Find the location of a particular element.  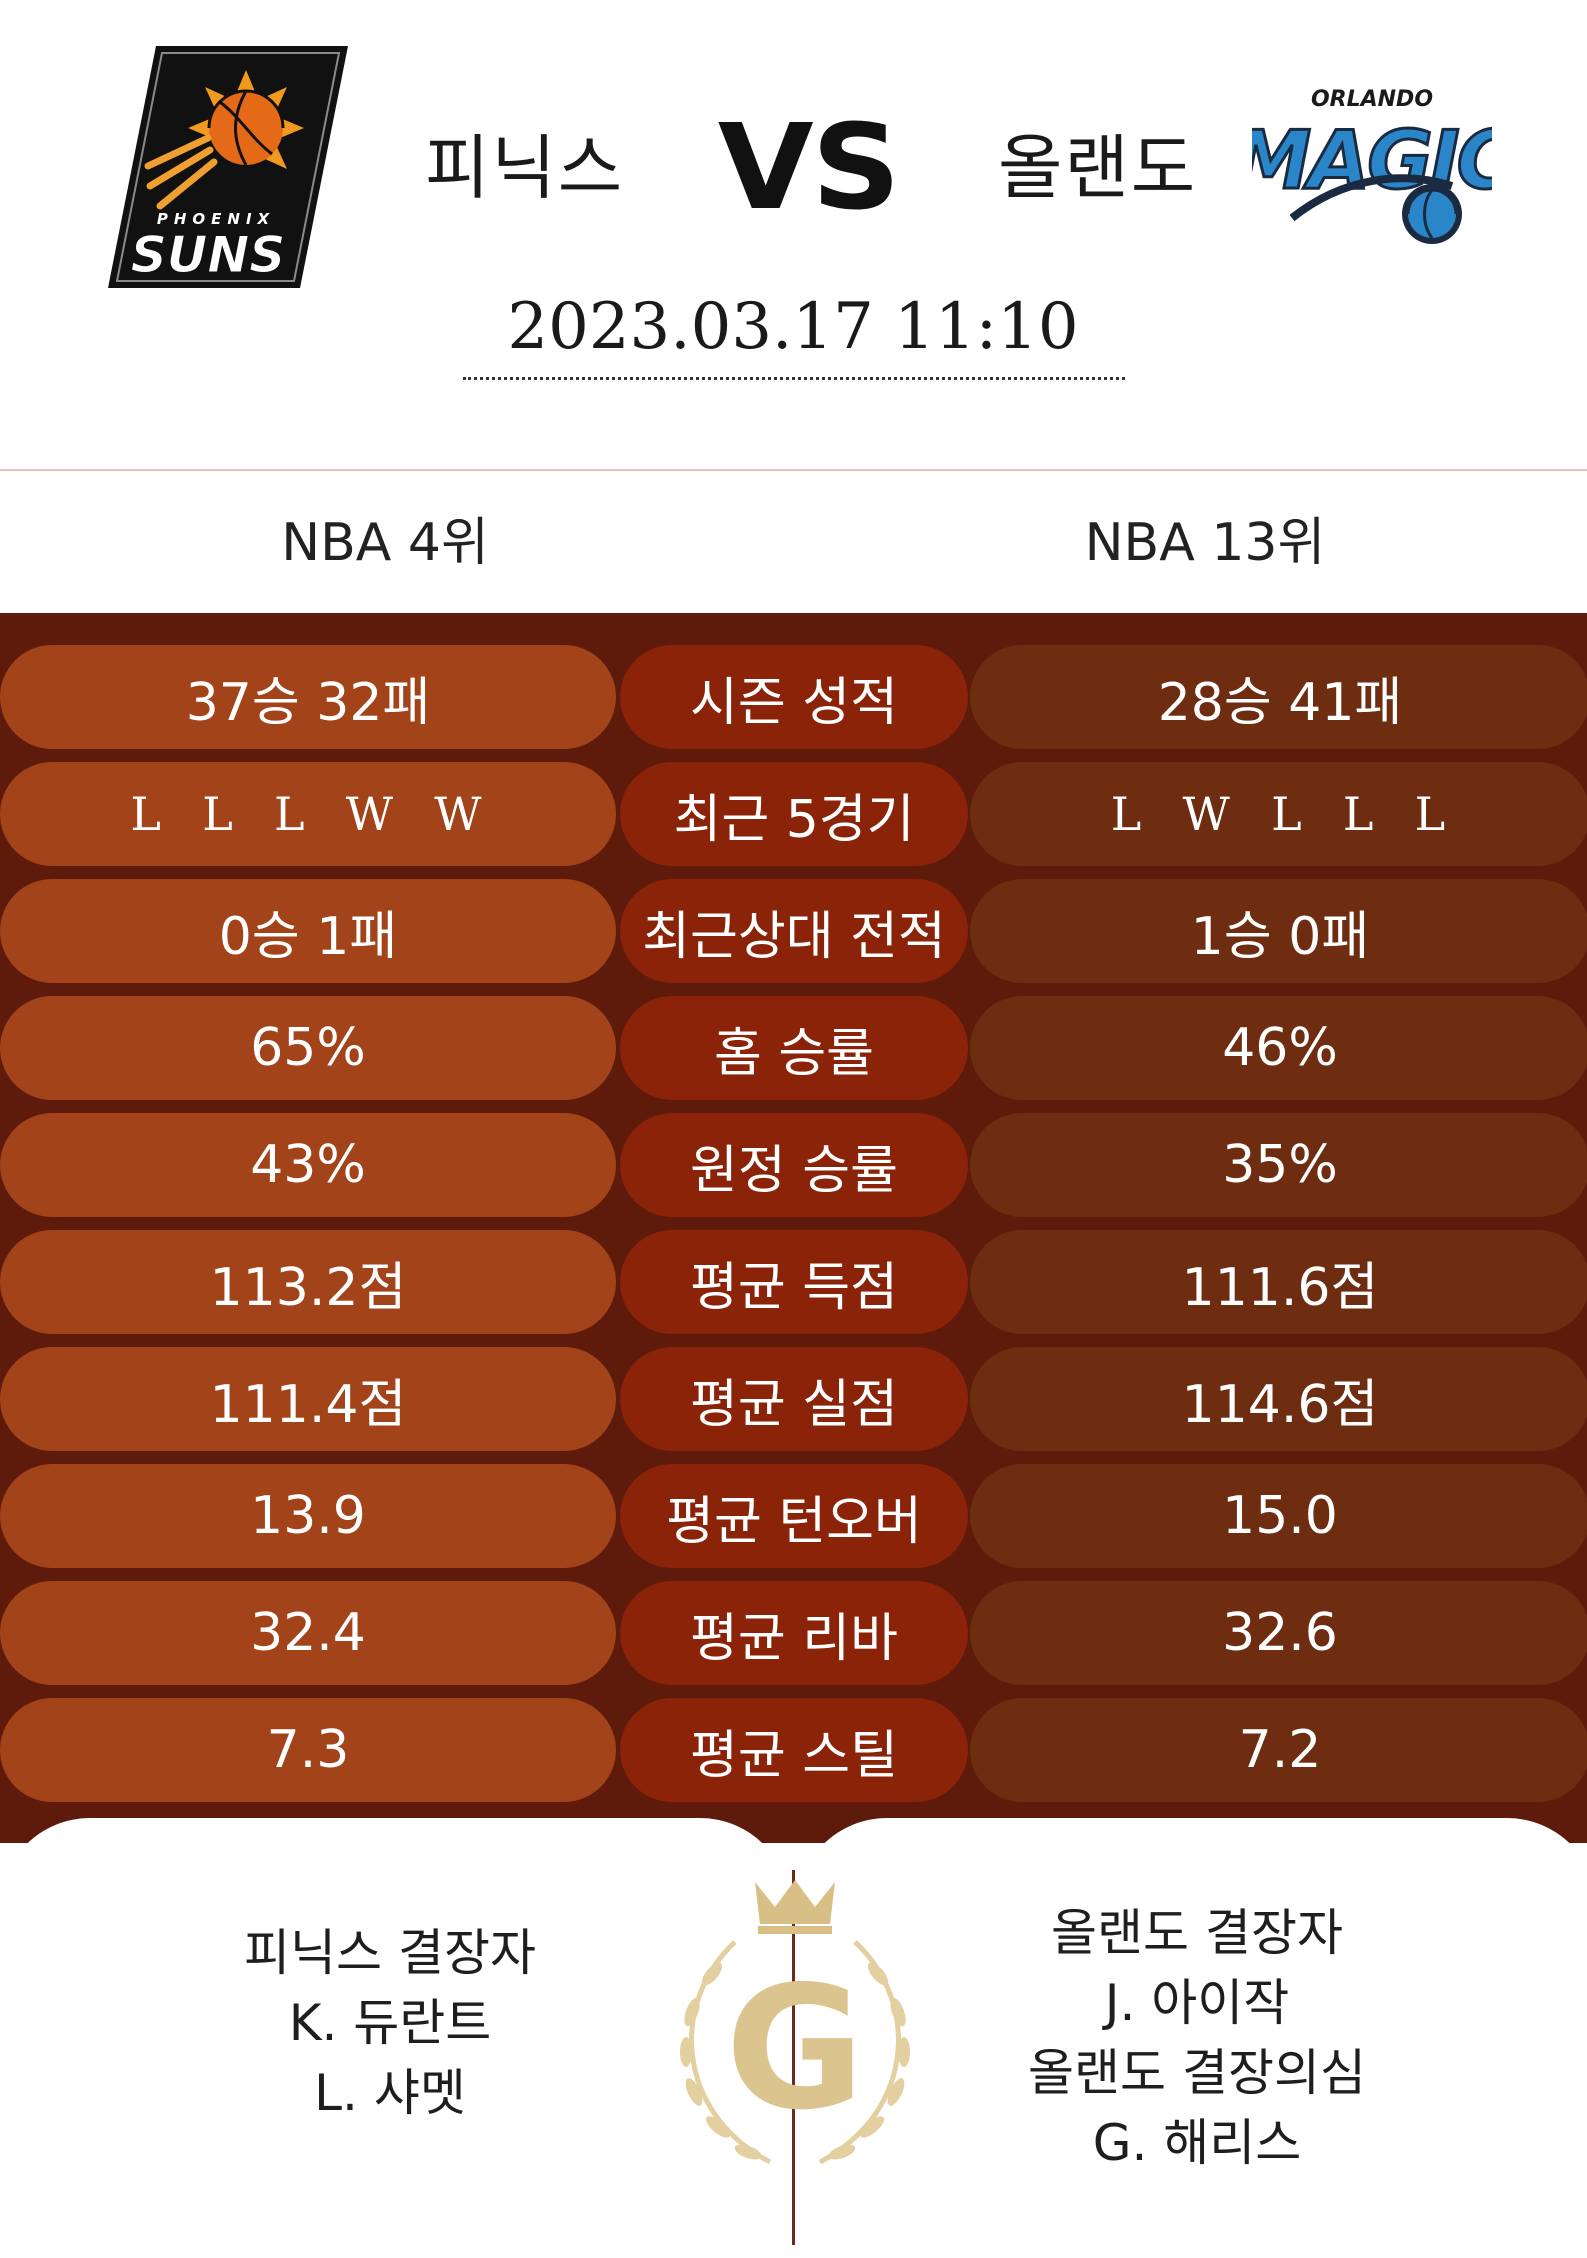

stat-row: L L L W W 최근 5경기 L W L L L is located at coordinates (793, 814).